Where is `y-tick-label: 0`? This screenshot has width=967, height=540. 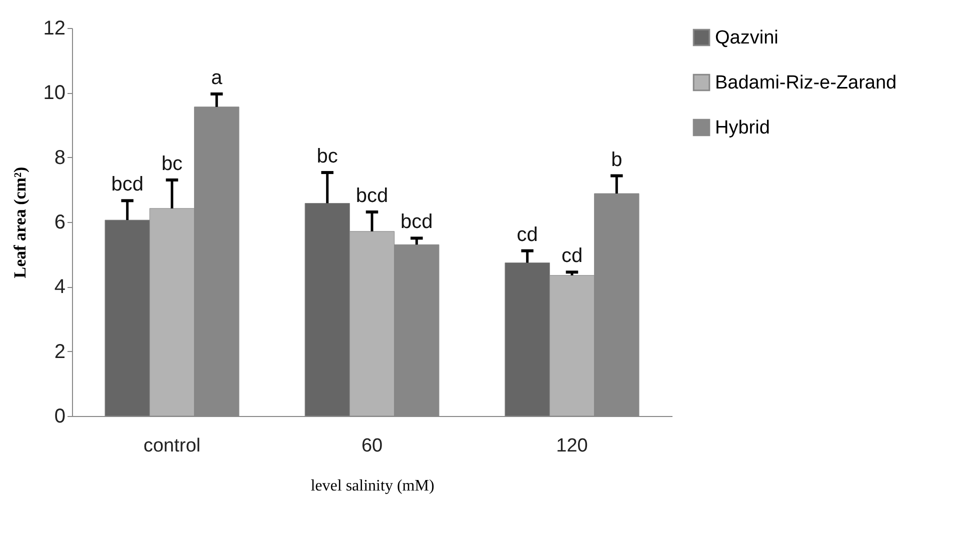
y-tick-label: 0 is located at coordinates (60, 417).